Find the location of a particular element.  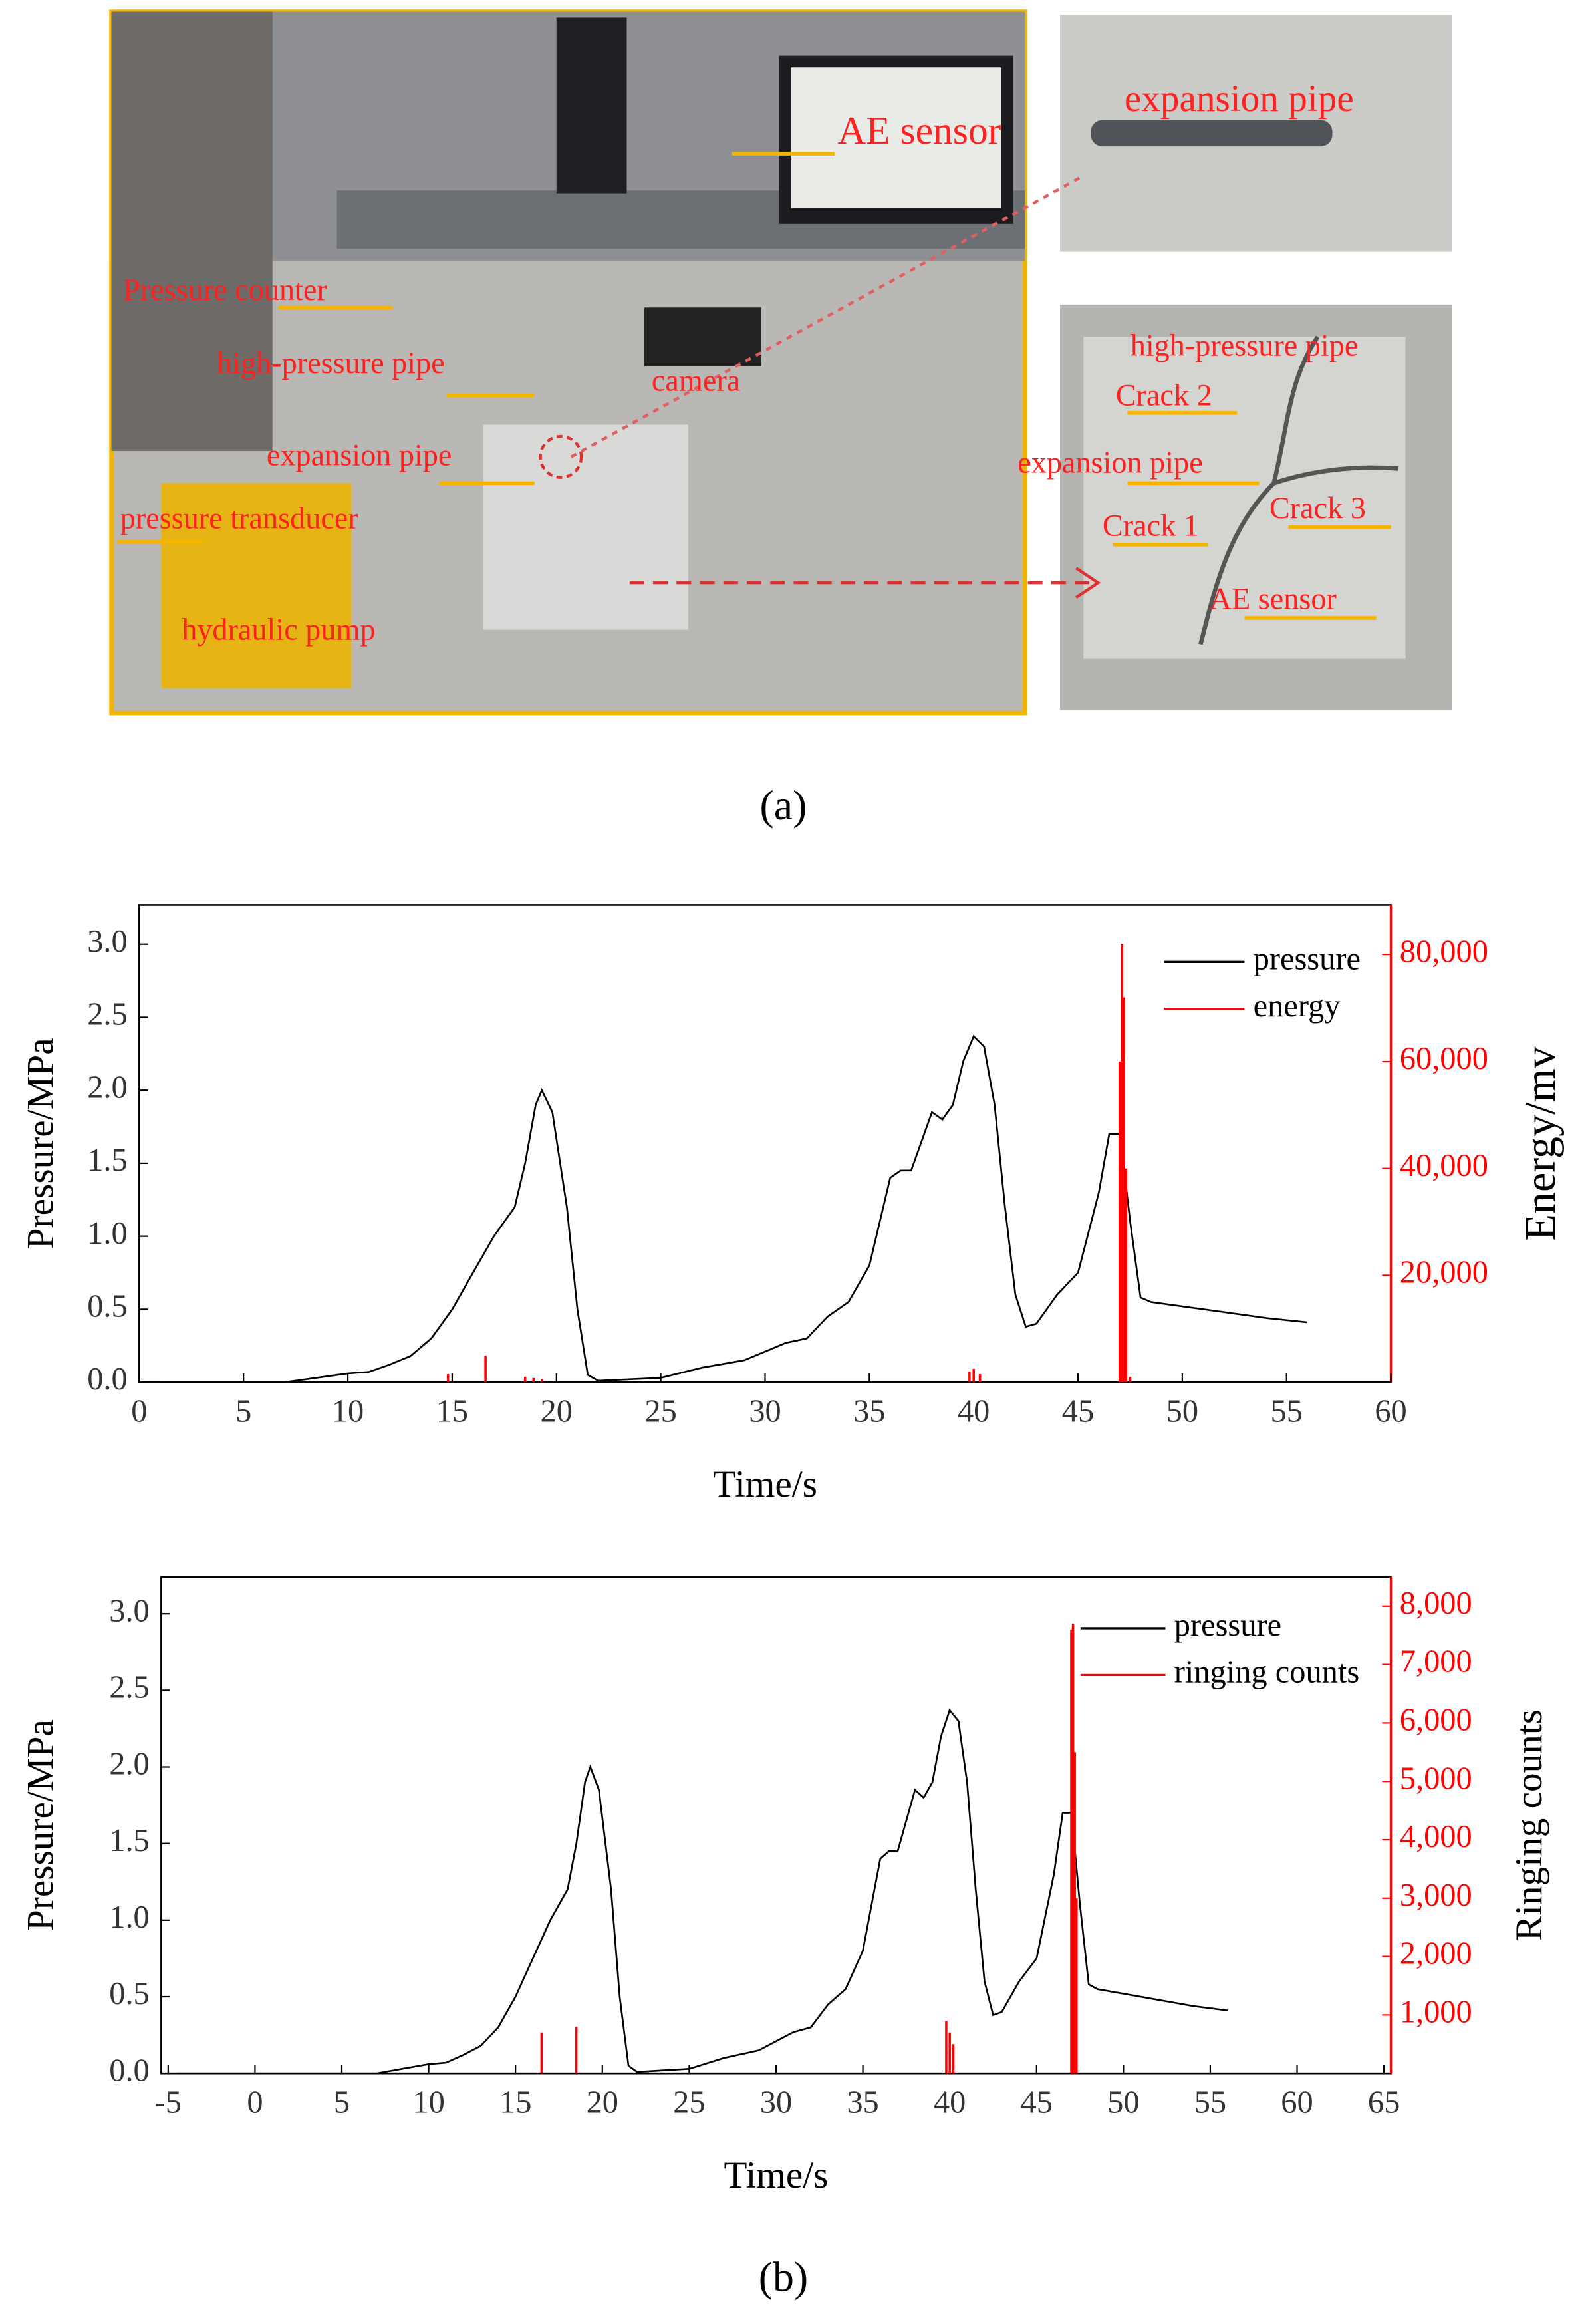

y2-tick-label: 8,000 is located at coordinates (1436, 1603).